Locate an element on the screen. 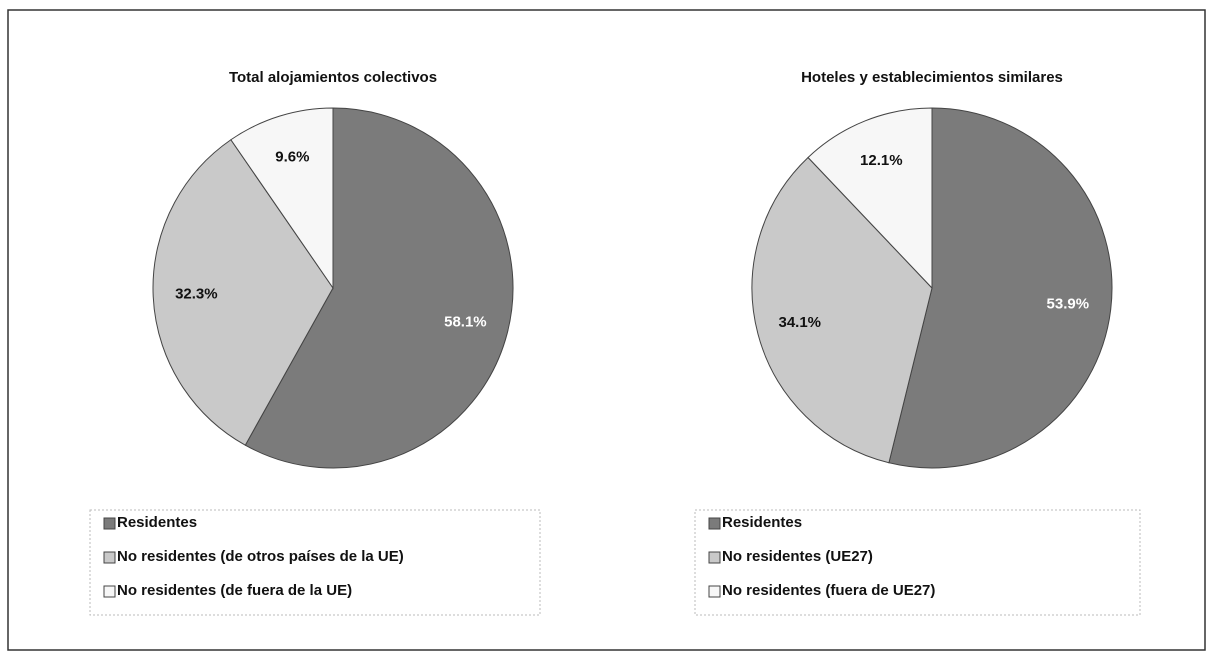 This screenshot has width=1214, height=663. data-label: 58.1% is located at coordinates (465, 321).